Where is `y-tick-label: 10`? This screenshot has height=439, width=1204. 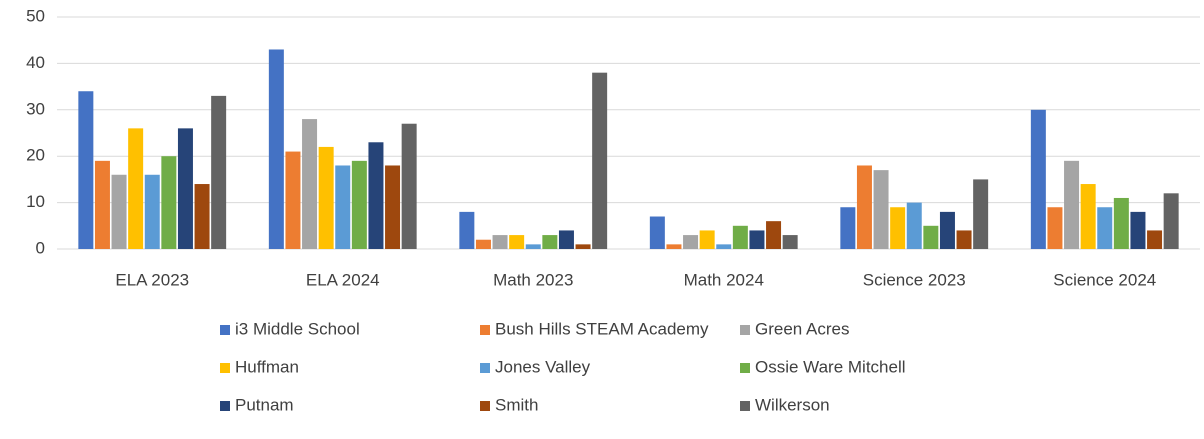
y-tick-label: 10 is located at coordinates (35, 201).